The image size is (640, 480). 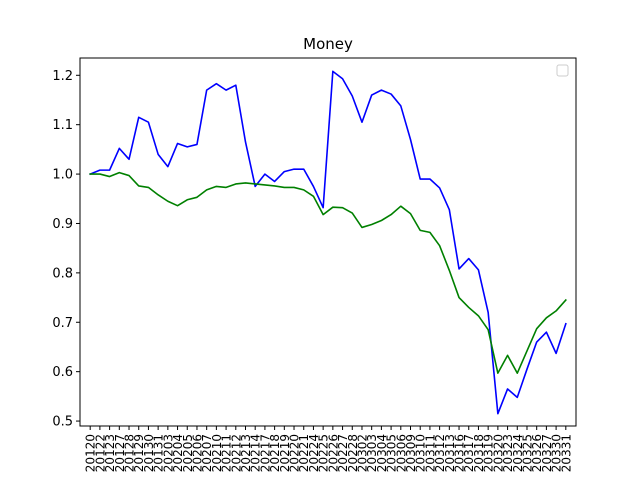 What do you see at coordinates (62, 422) in the screenshot?
I see `y-tick-label: 0.5` at bounding box center [62, 422].